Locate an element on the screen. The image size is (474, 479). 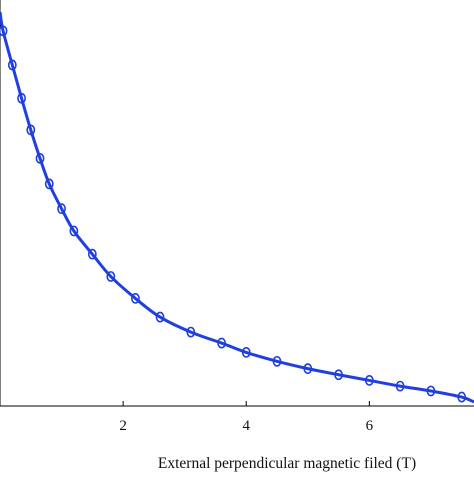
x-ticks: 2 4 6 is located at coordinates (246, 417).